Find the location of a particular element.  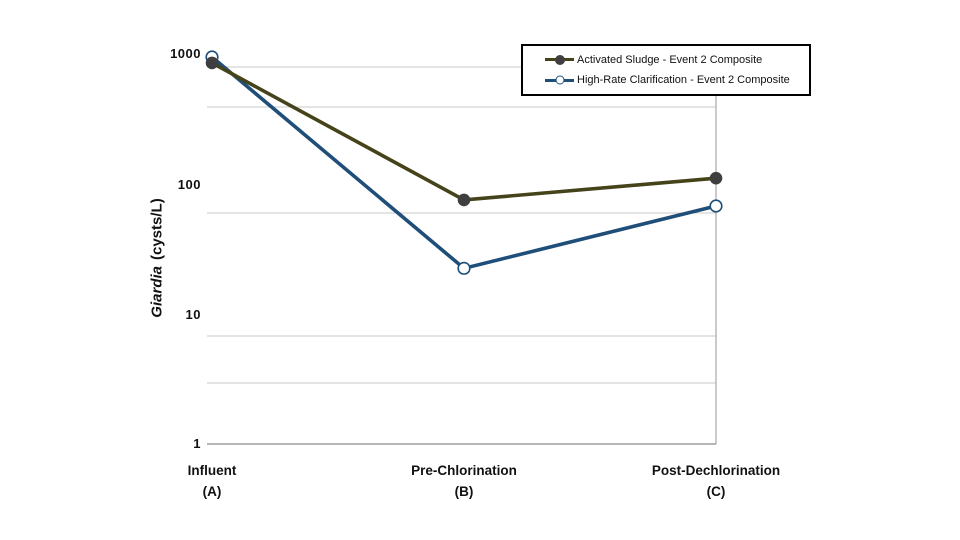

y-tick-10: 10 is located at coordinates (193, 314).